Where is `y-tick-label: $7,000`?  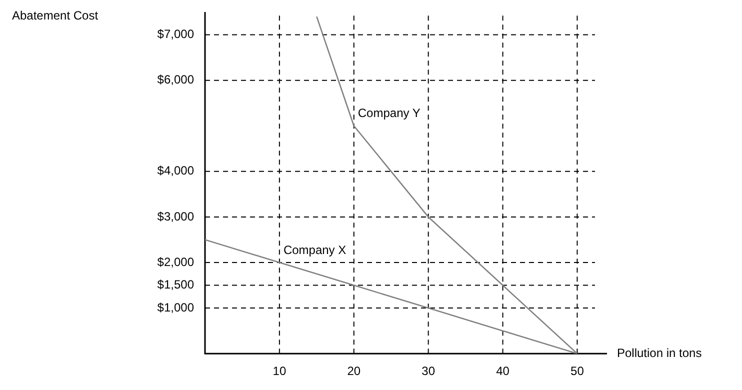 y-tick-label: $7,000 is located at coordinates (175, 34).